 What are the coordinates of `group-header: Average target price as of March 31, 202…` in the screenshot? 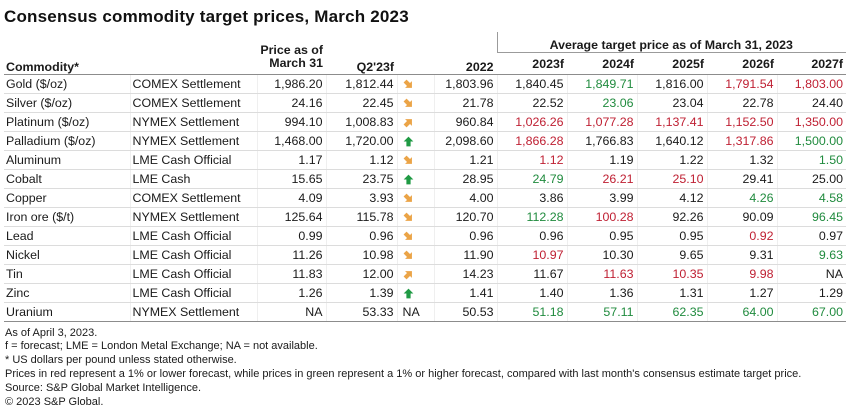 It's located at (671, 42).